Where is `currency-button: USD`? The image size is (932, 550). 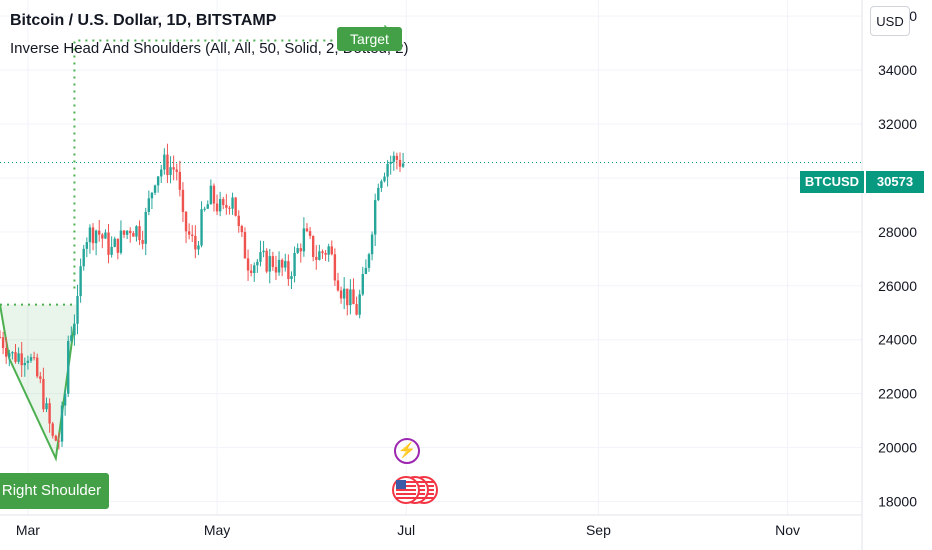
currency-button: USD is located at coordinates (890, 21).